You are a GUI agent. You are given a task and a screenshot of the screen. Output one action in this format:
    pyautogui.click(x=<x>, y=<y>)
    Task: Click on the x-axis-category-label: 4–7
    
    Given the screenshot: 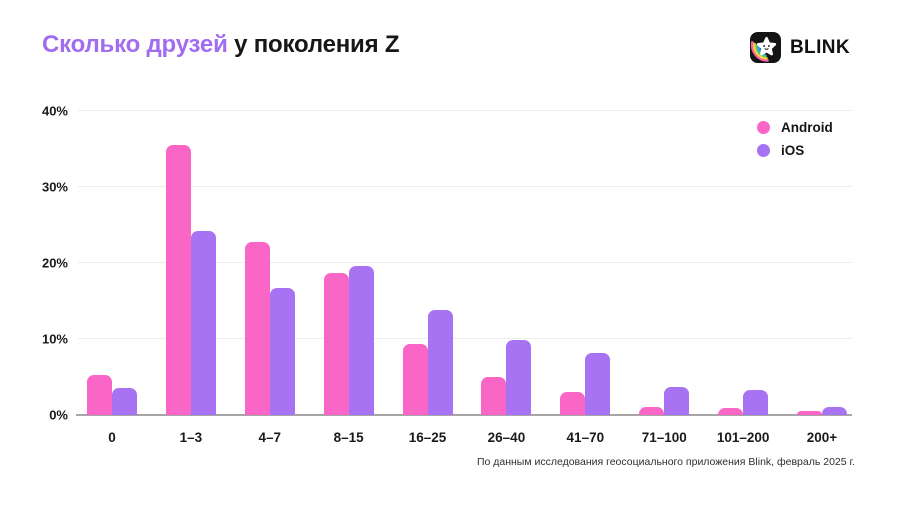 What is the action you would take?
    pyautogui.click(x=270, y=437)
    